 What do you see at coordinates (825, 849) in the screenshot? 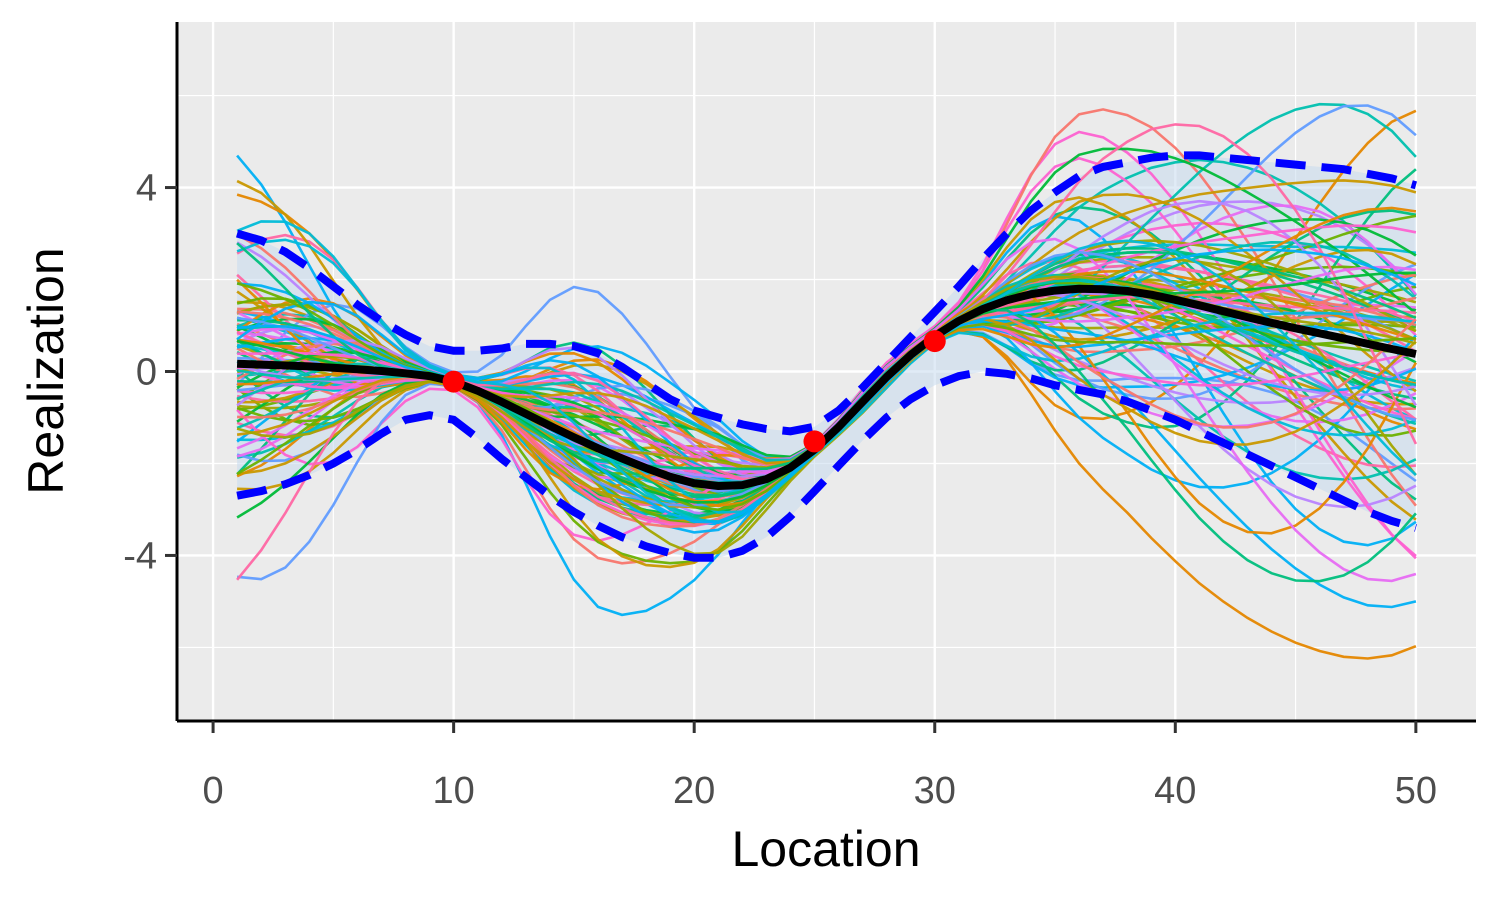
I see `x-axis-title: Location` at bounding box center [825, 849].